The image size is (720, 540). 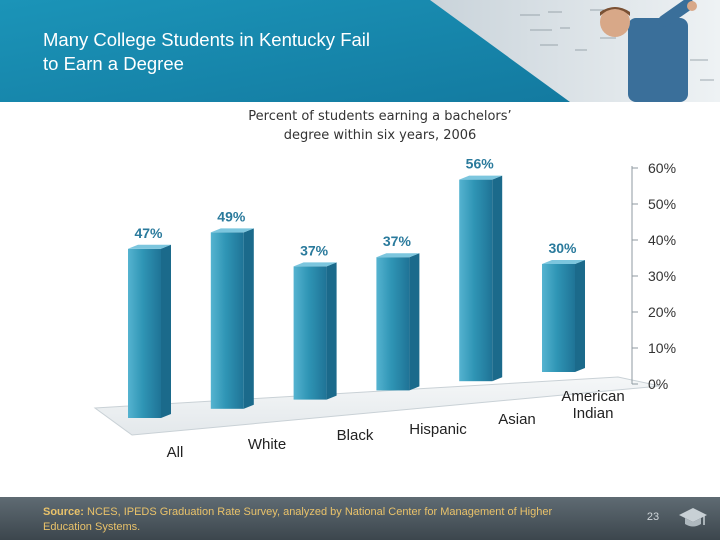 I want to click on chart-floor, so click(x=377, y=406).